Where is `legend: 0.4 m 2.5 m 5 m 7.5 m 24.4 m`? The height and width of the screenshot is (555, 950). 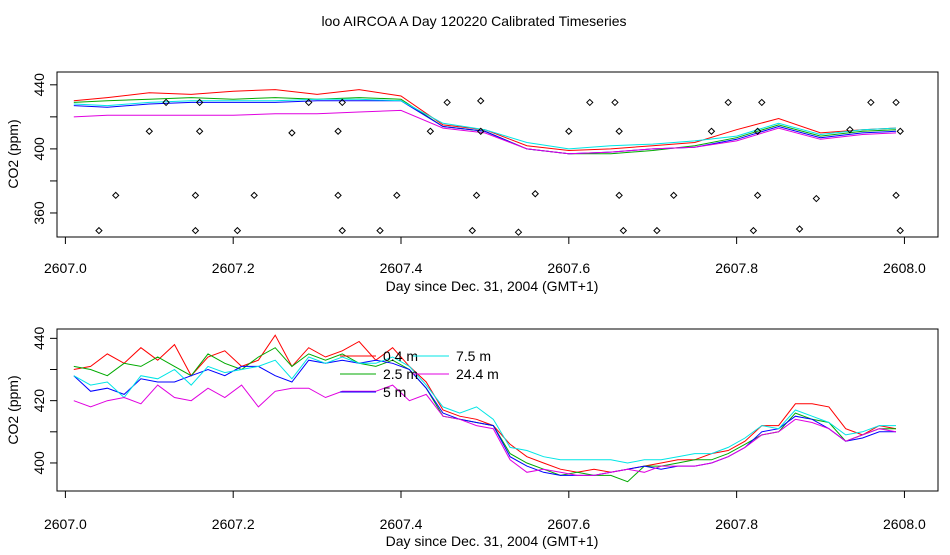 legend: 0.4 m 2.5 m 5 m 7.5 m 24.4 m is located at coordinates (419, 374).